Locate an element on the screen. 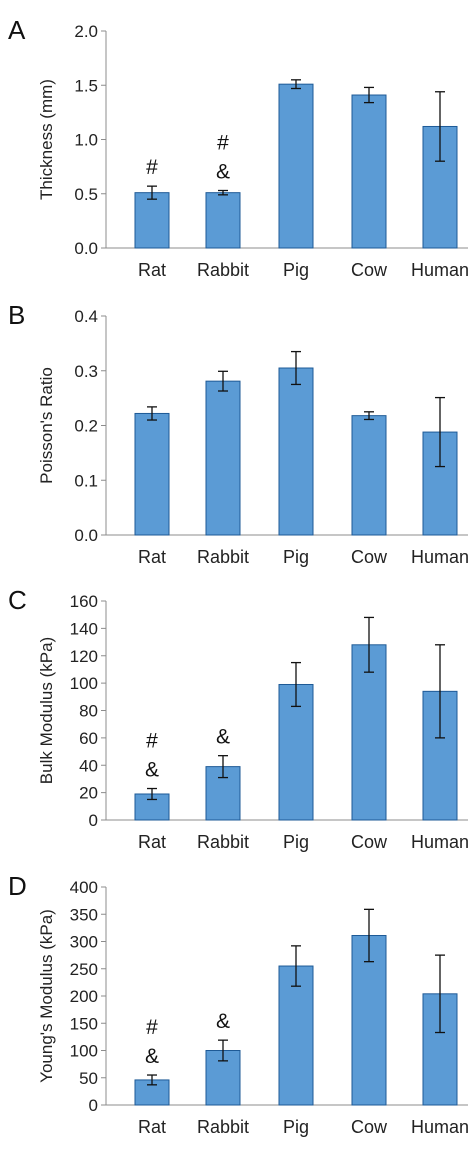 This screenshot has height=1157, width=474. panel-c-y-tick-label: 120 is located at coordinates (84, 656).